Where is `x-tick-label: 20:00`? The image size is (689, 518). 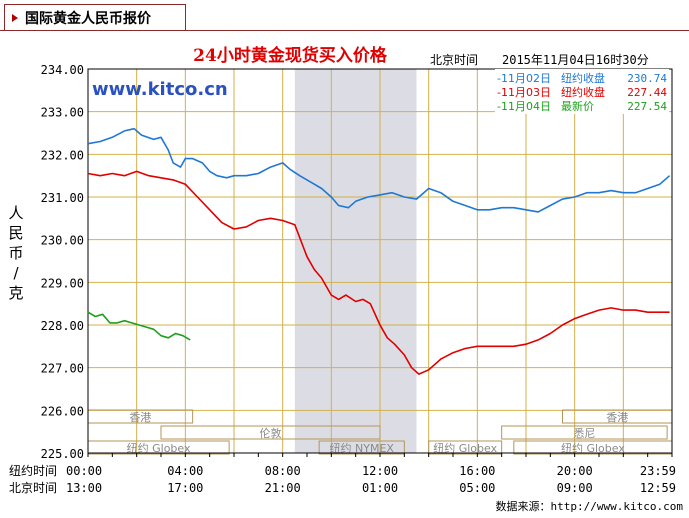
x-tick-label: 20:00 is located at coordinates (575, 471).